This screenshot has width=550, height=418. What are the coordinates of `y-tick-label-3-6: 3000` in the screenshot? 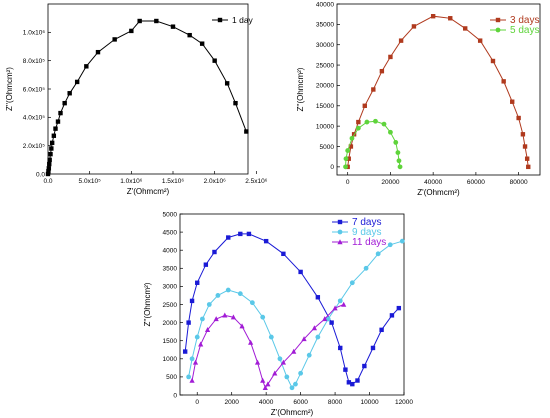 It's located at (170, 287).